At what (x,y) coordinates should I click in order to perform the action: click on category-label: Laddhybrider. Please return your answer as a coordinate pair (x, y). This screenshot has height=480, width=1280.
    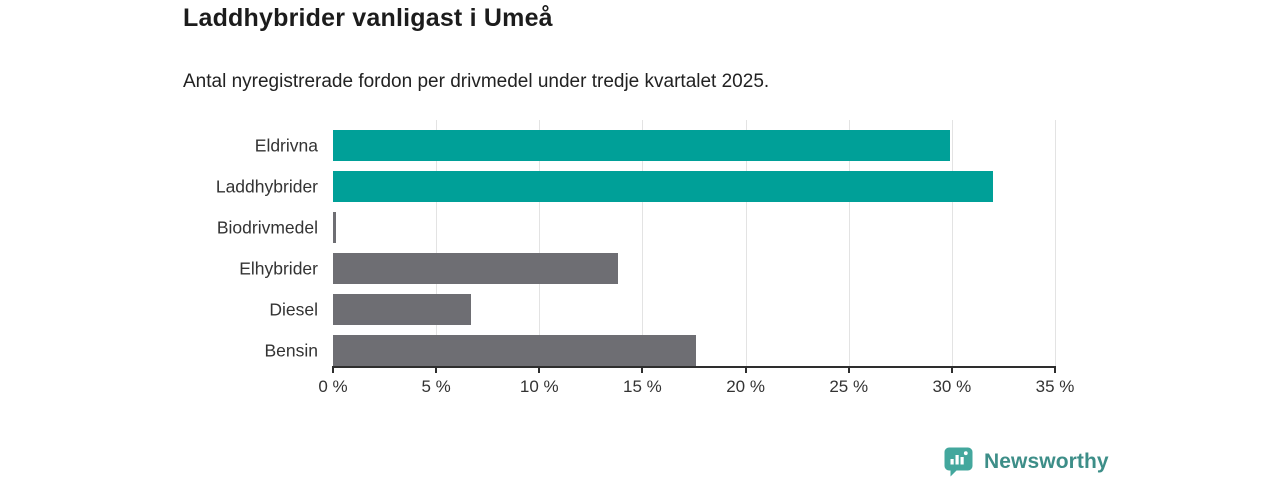
    Looking at the image, I should click on (266, 186).